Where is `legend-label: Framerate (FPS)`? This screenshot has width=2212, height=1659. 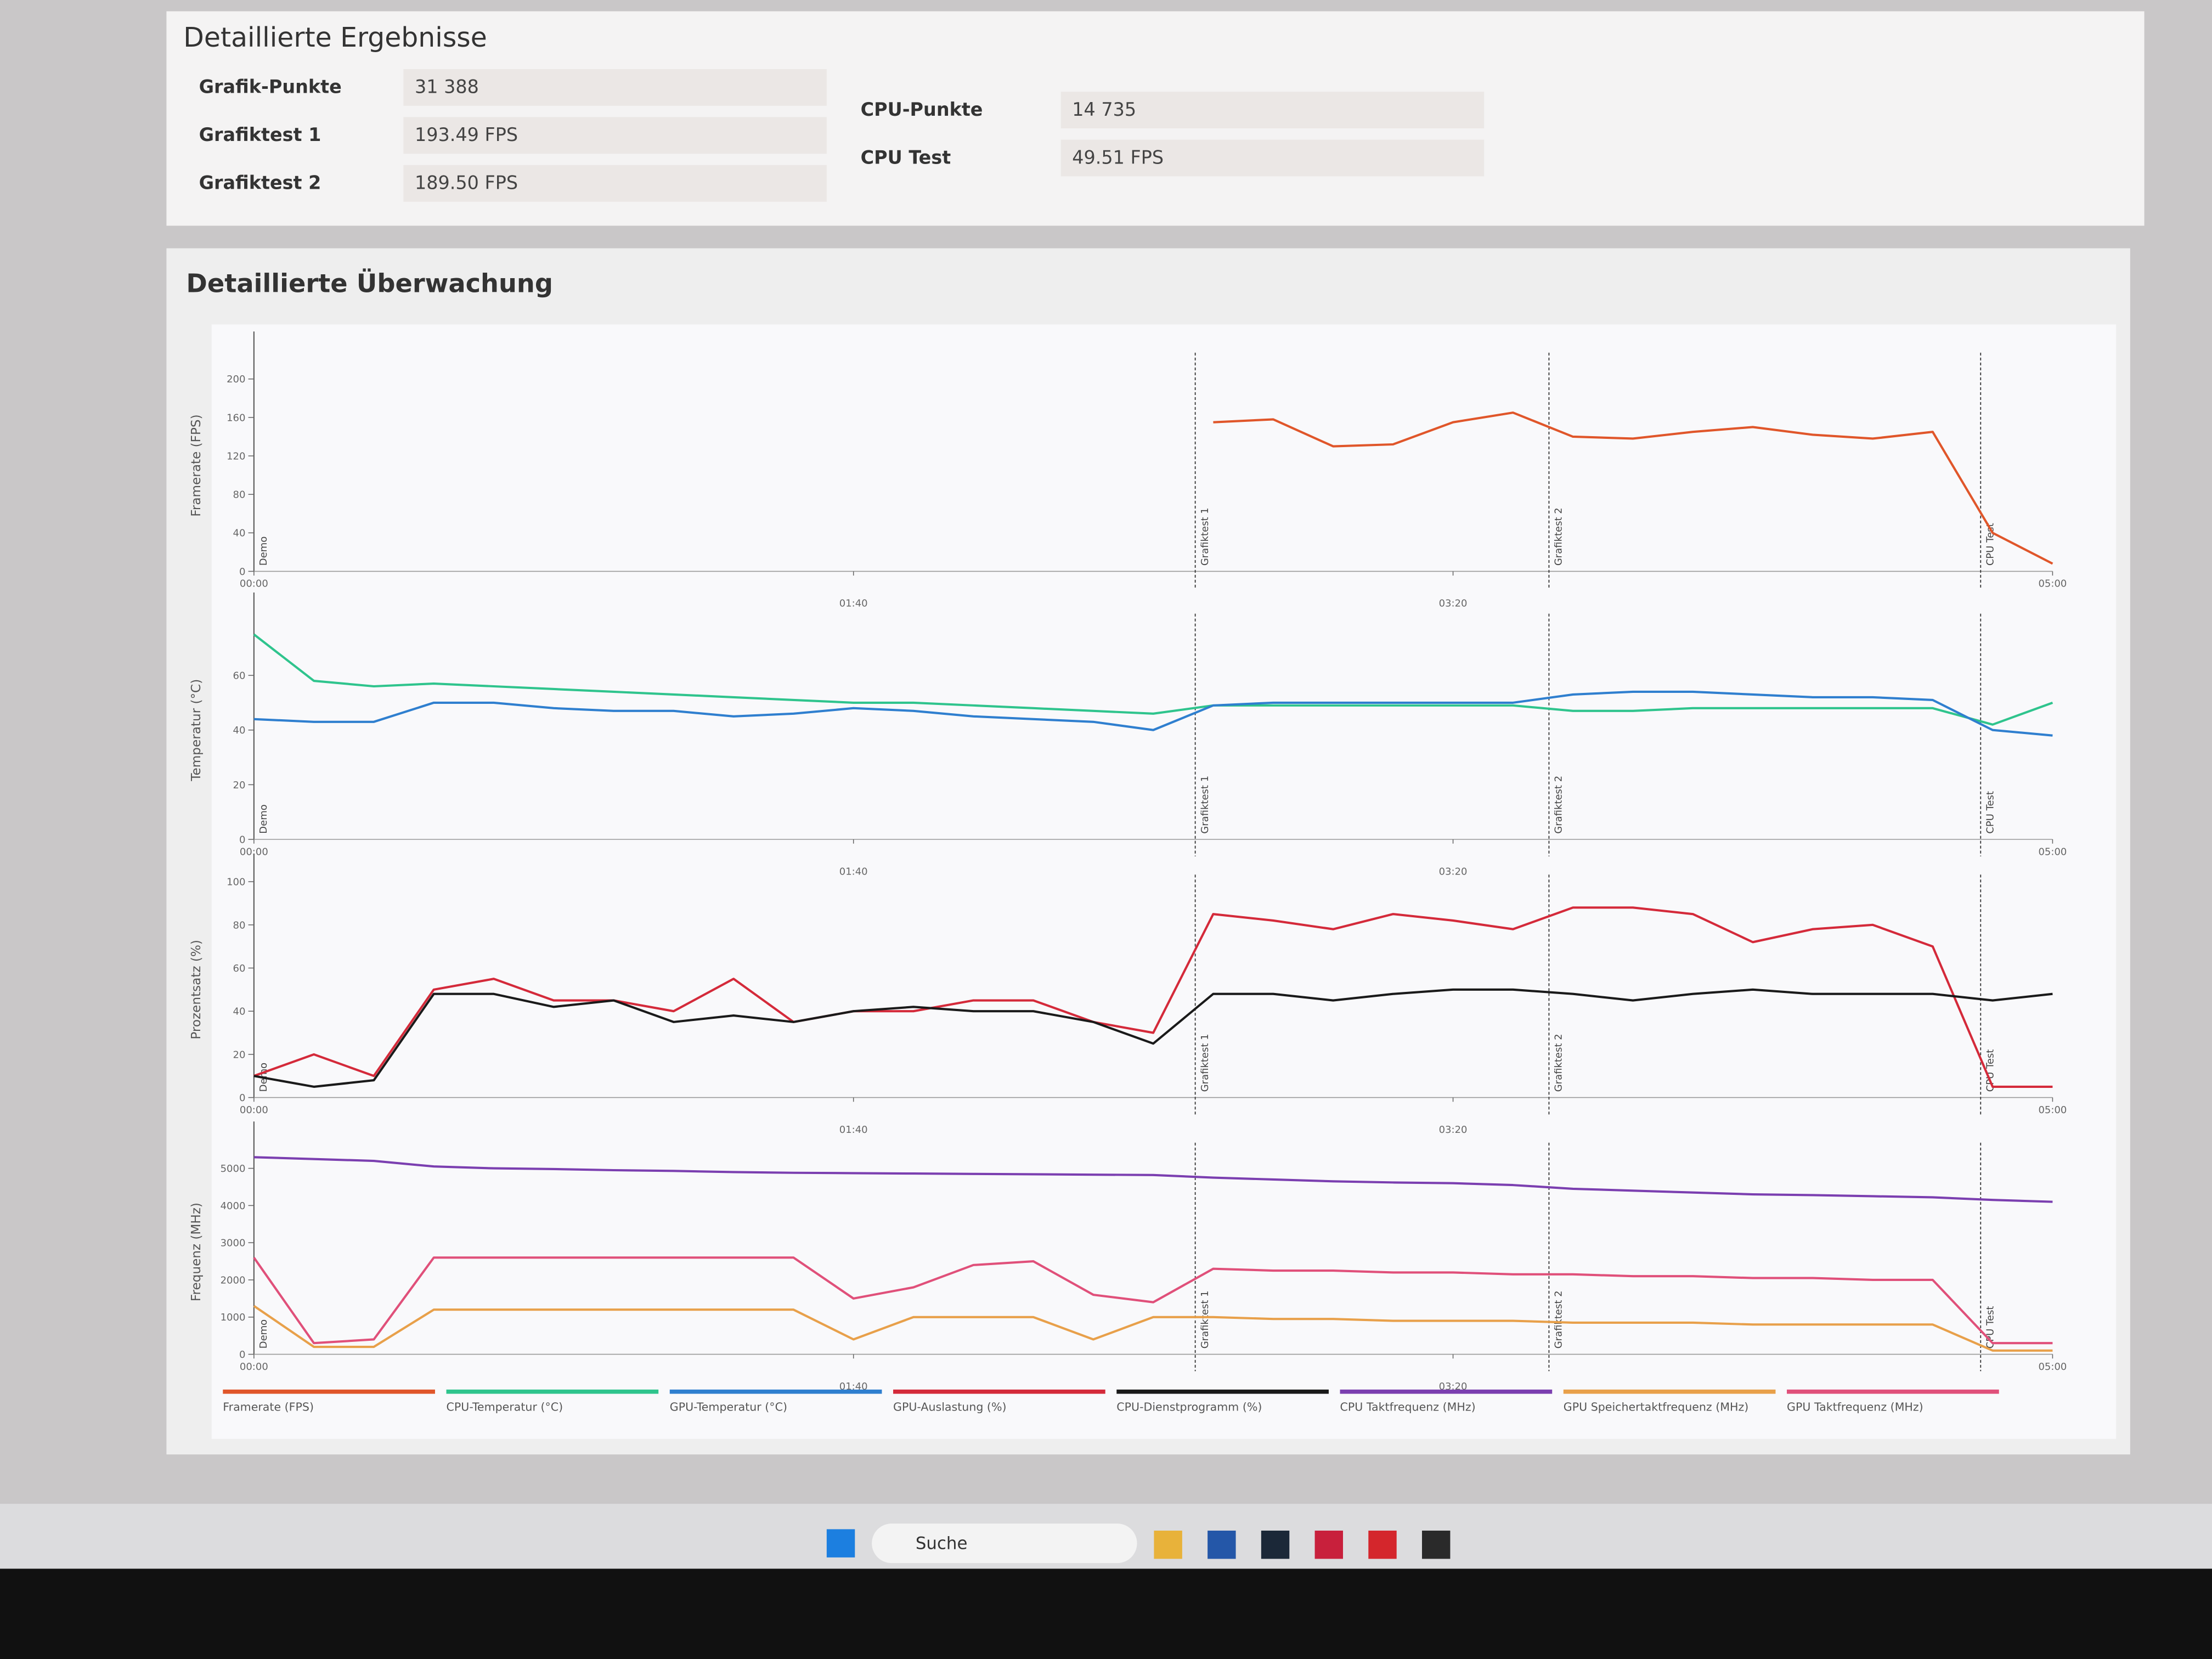 legend-label: Framerate (FPS) is located at coordinates (268, 1407).